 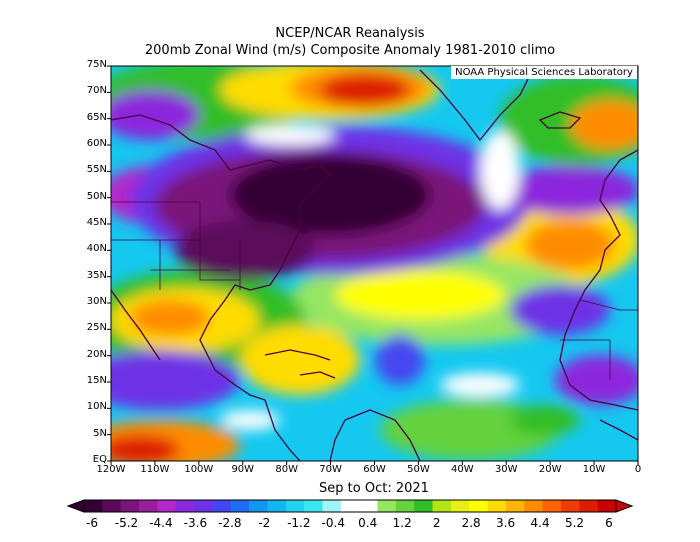 I want to click on colorbar-tick-label: 6, so click(x=609, y=523).